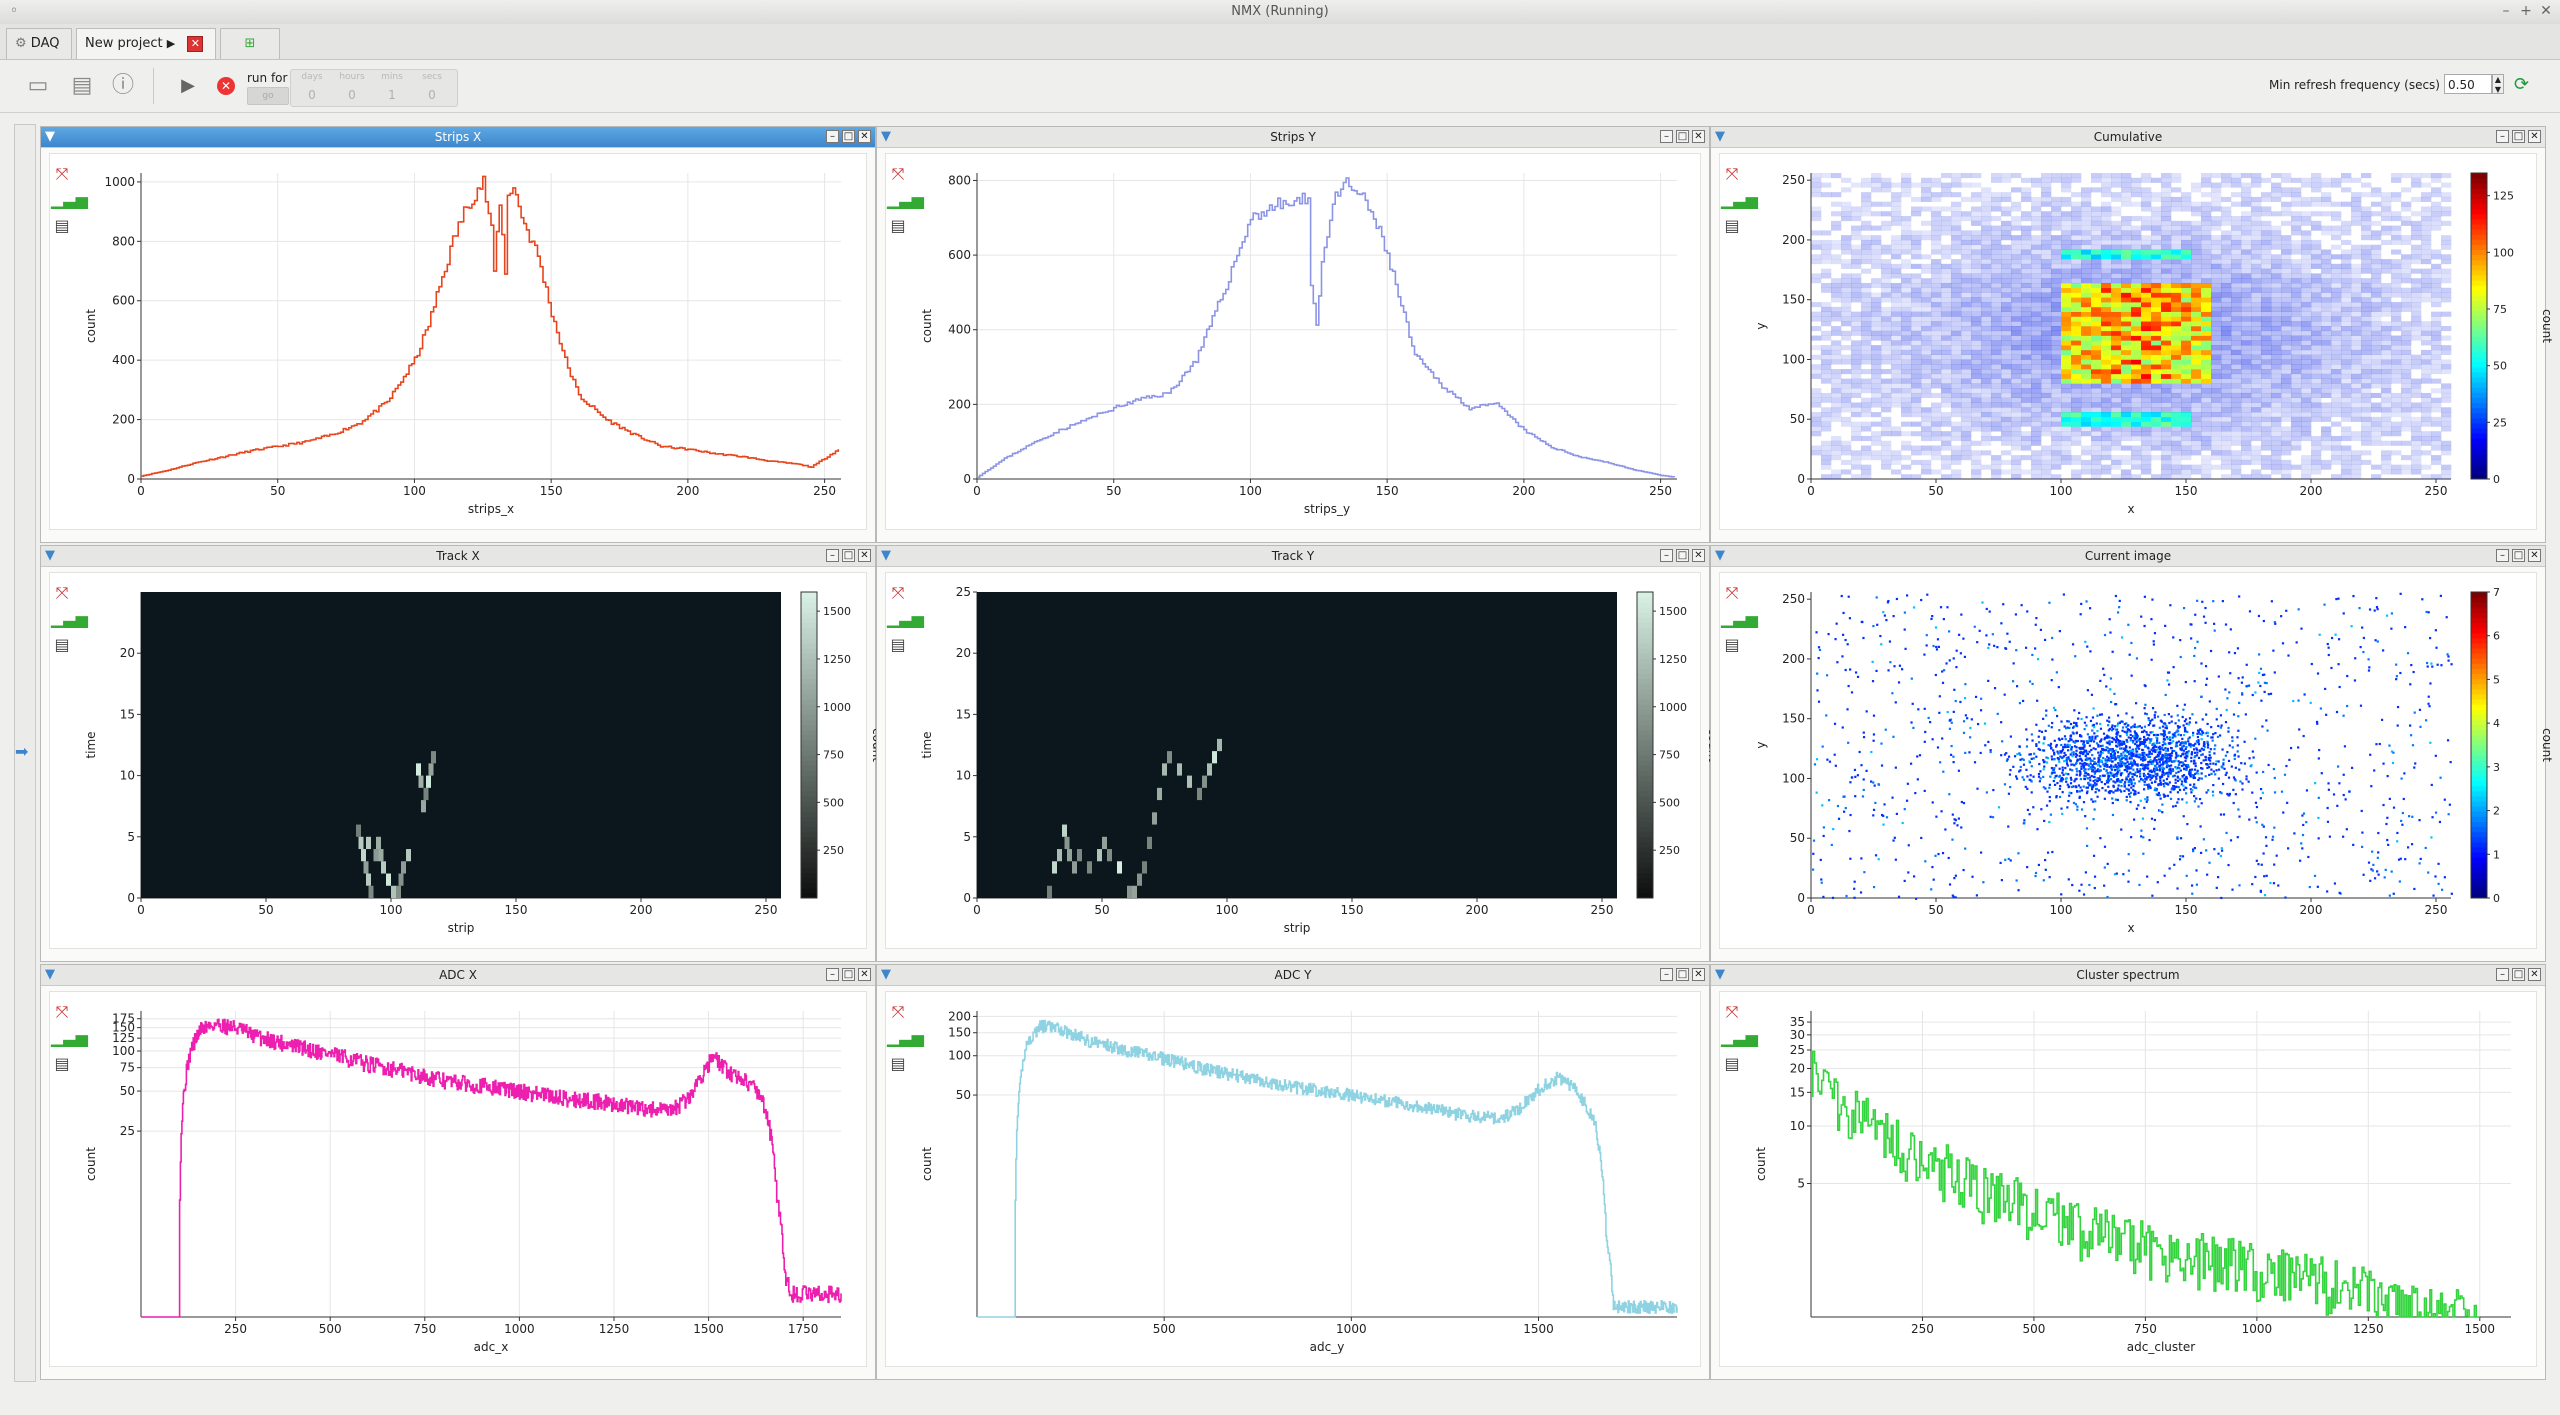  I want to click on close-window-icon: ✕, so click(2546, 11).